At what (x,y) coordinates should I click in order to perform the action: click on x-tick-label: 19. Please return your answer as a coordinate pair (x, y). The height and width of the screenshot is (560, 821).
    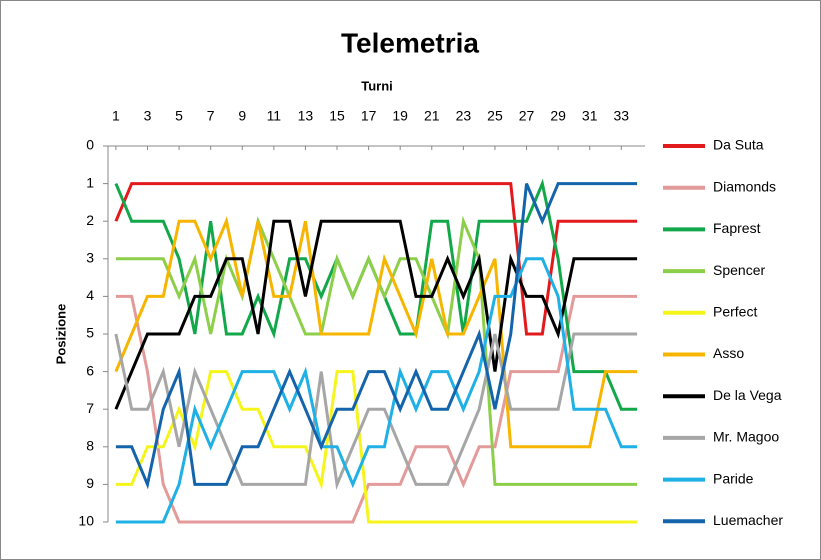
    Looking at the image, I should click on (400, 116).